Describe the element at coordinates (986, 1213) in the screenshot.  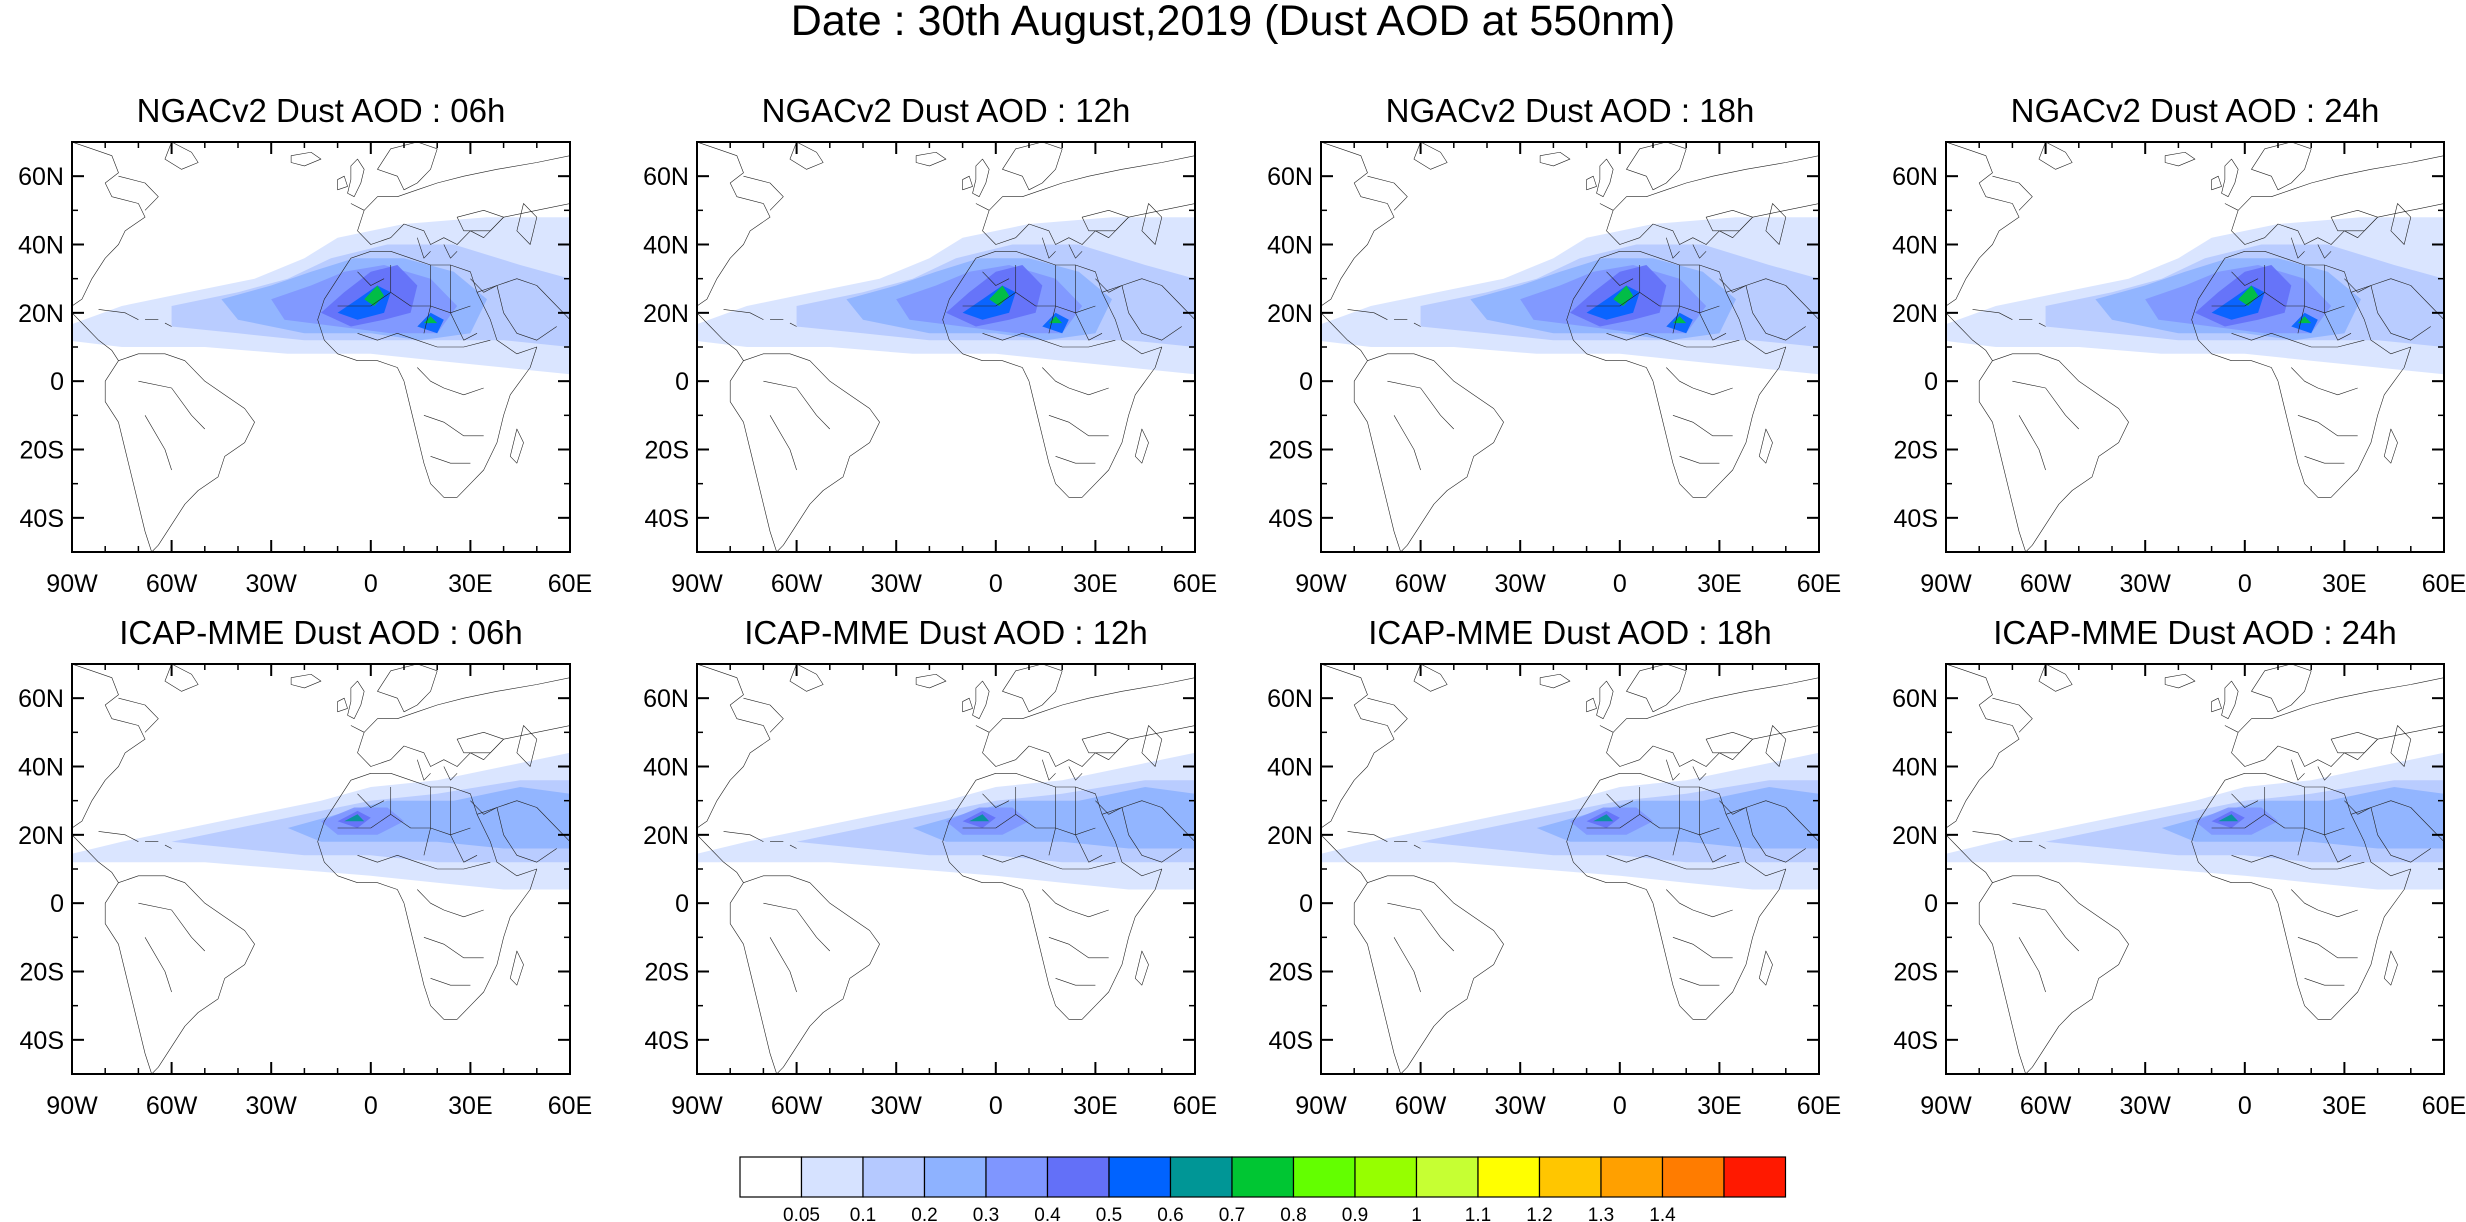
I see `colorbar-label: 0.3` at that location.